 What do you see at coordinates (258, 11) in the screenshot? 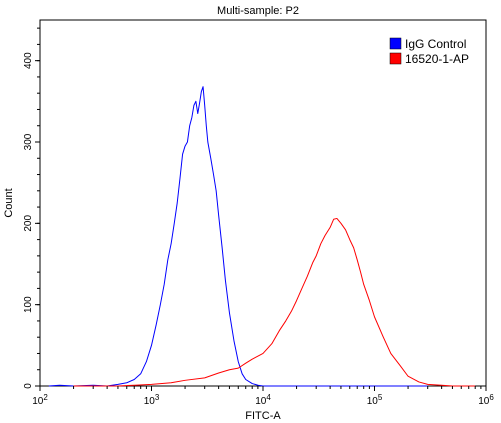
I see `chart-title: Multi-sample: P2` at bounding box center [258, 11].